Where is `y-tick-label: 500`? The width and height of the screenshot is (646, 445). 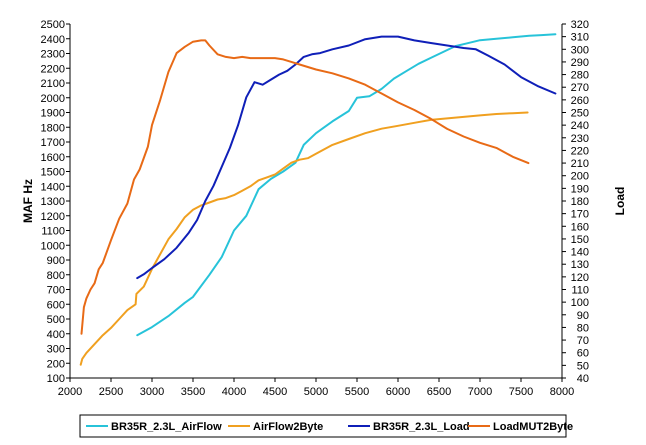
y-tick-label: 500 is located at coordinates (56, 320).